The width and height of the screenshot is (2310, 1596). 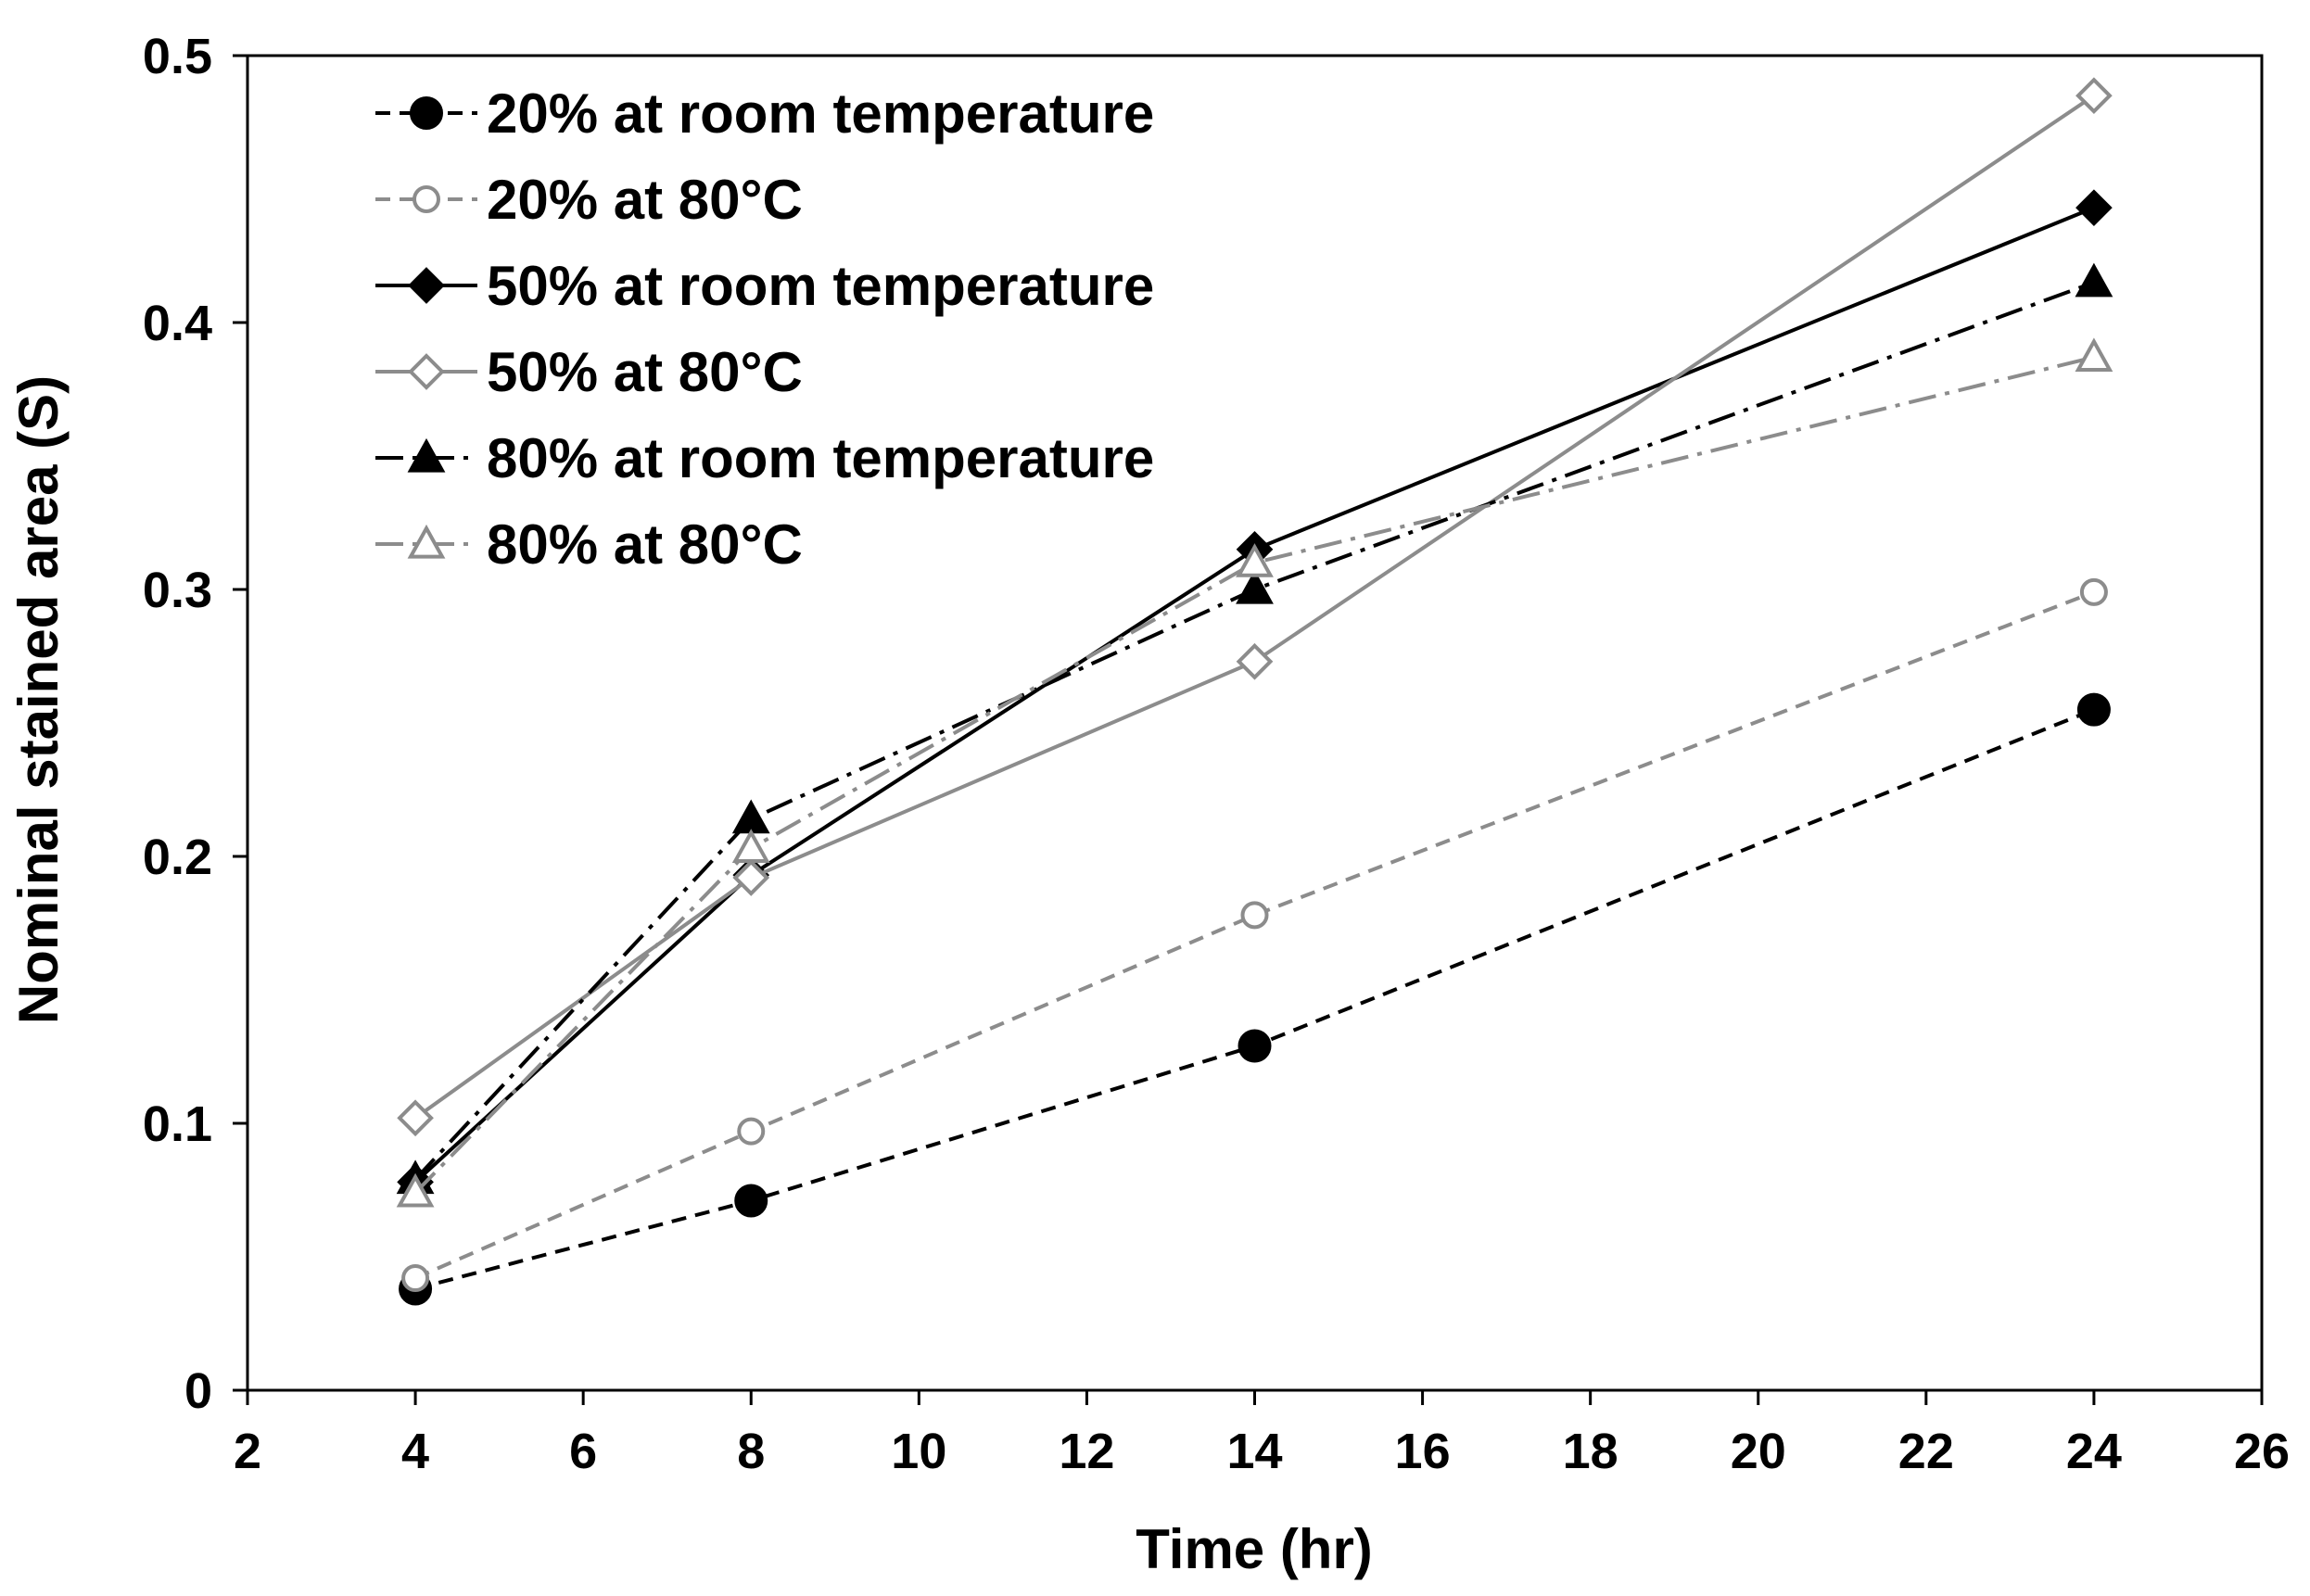 I want to click on legend-label: 20% at room temperature, so click(x=821, y=114).